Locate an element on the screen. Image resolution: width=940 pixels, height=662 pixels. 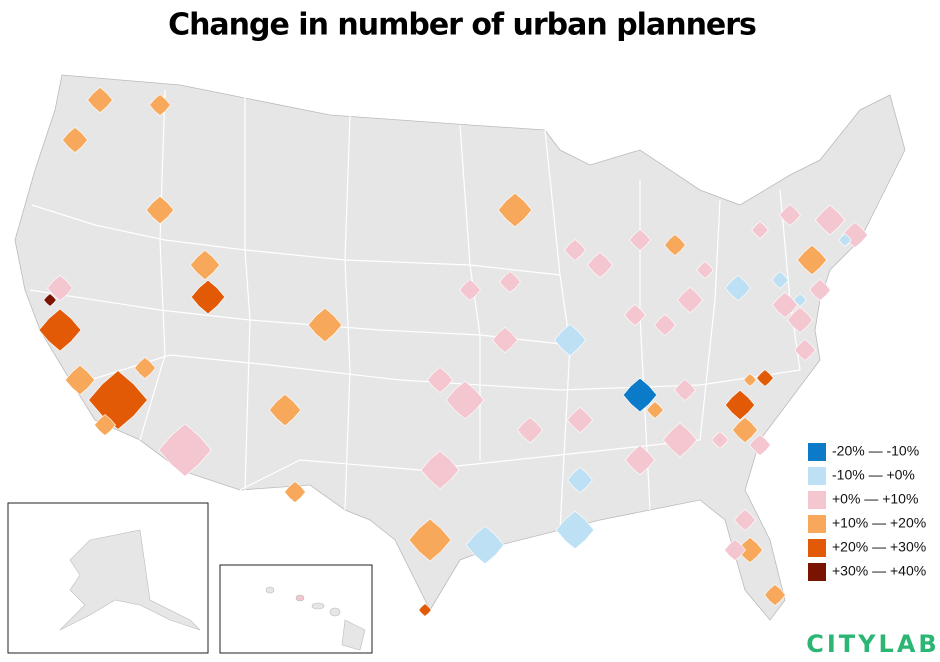
legend-label: +10% — +20% is located at coordinates (879, 523).